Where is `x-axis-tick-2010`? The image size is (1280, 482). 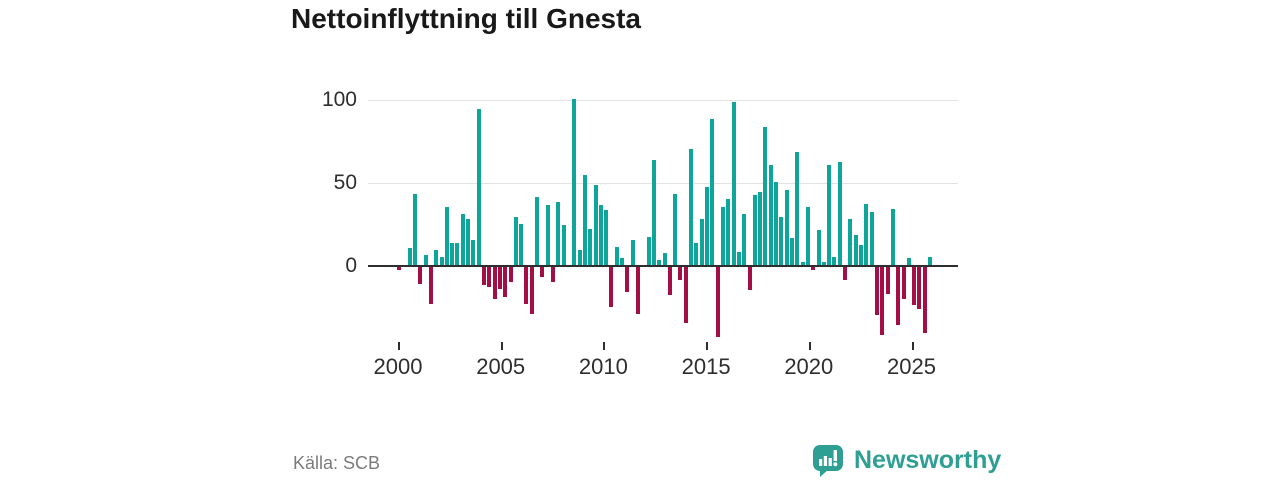
x-axis-tick-2010 is located at coordinates (604, 346).